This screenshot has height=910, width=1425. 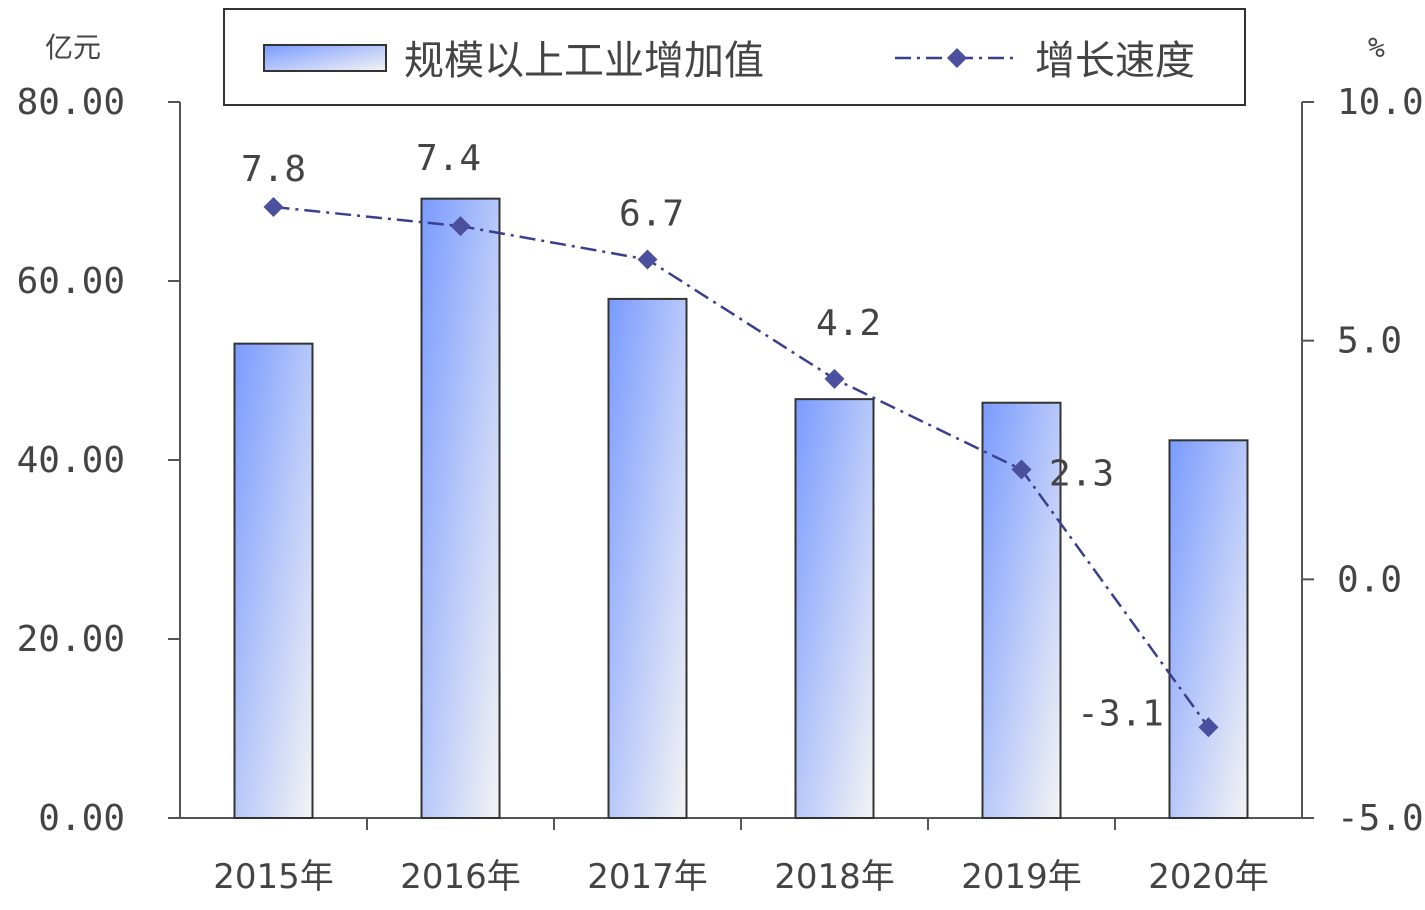 What do you see at coordinates (73, 47) in the screenshot?
I see `left-axis-unit: 亿元` at bounding box center [73, 47].